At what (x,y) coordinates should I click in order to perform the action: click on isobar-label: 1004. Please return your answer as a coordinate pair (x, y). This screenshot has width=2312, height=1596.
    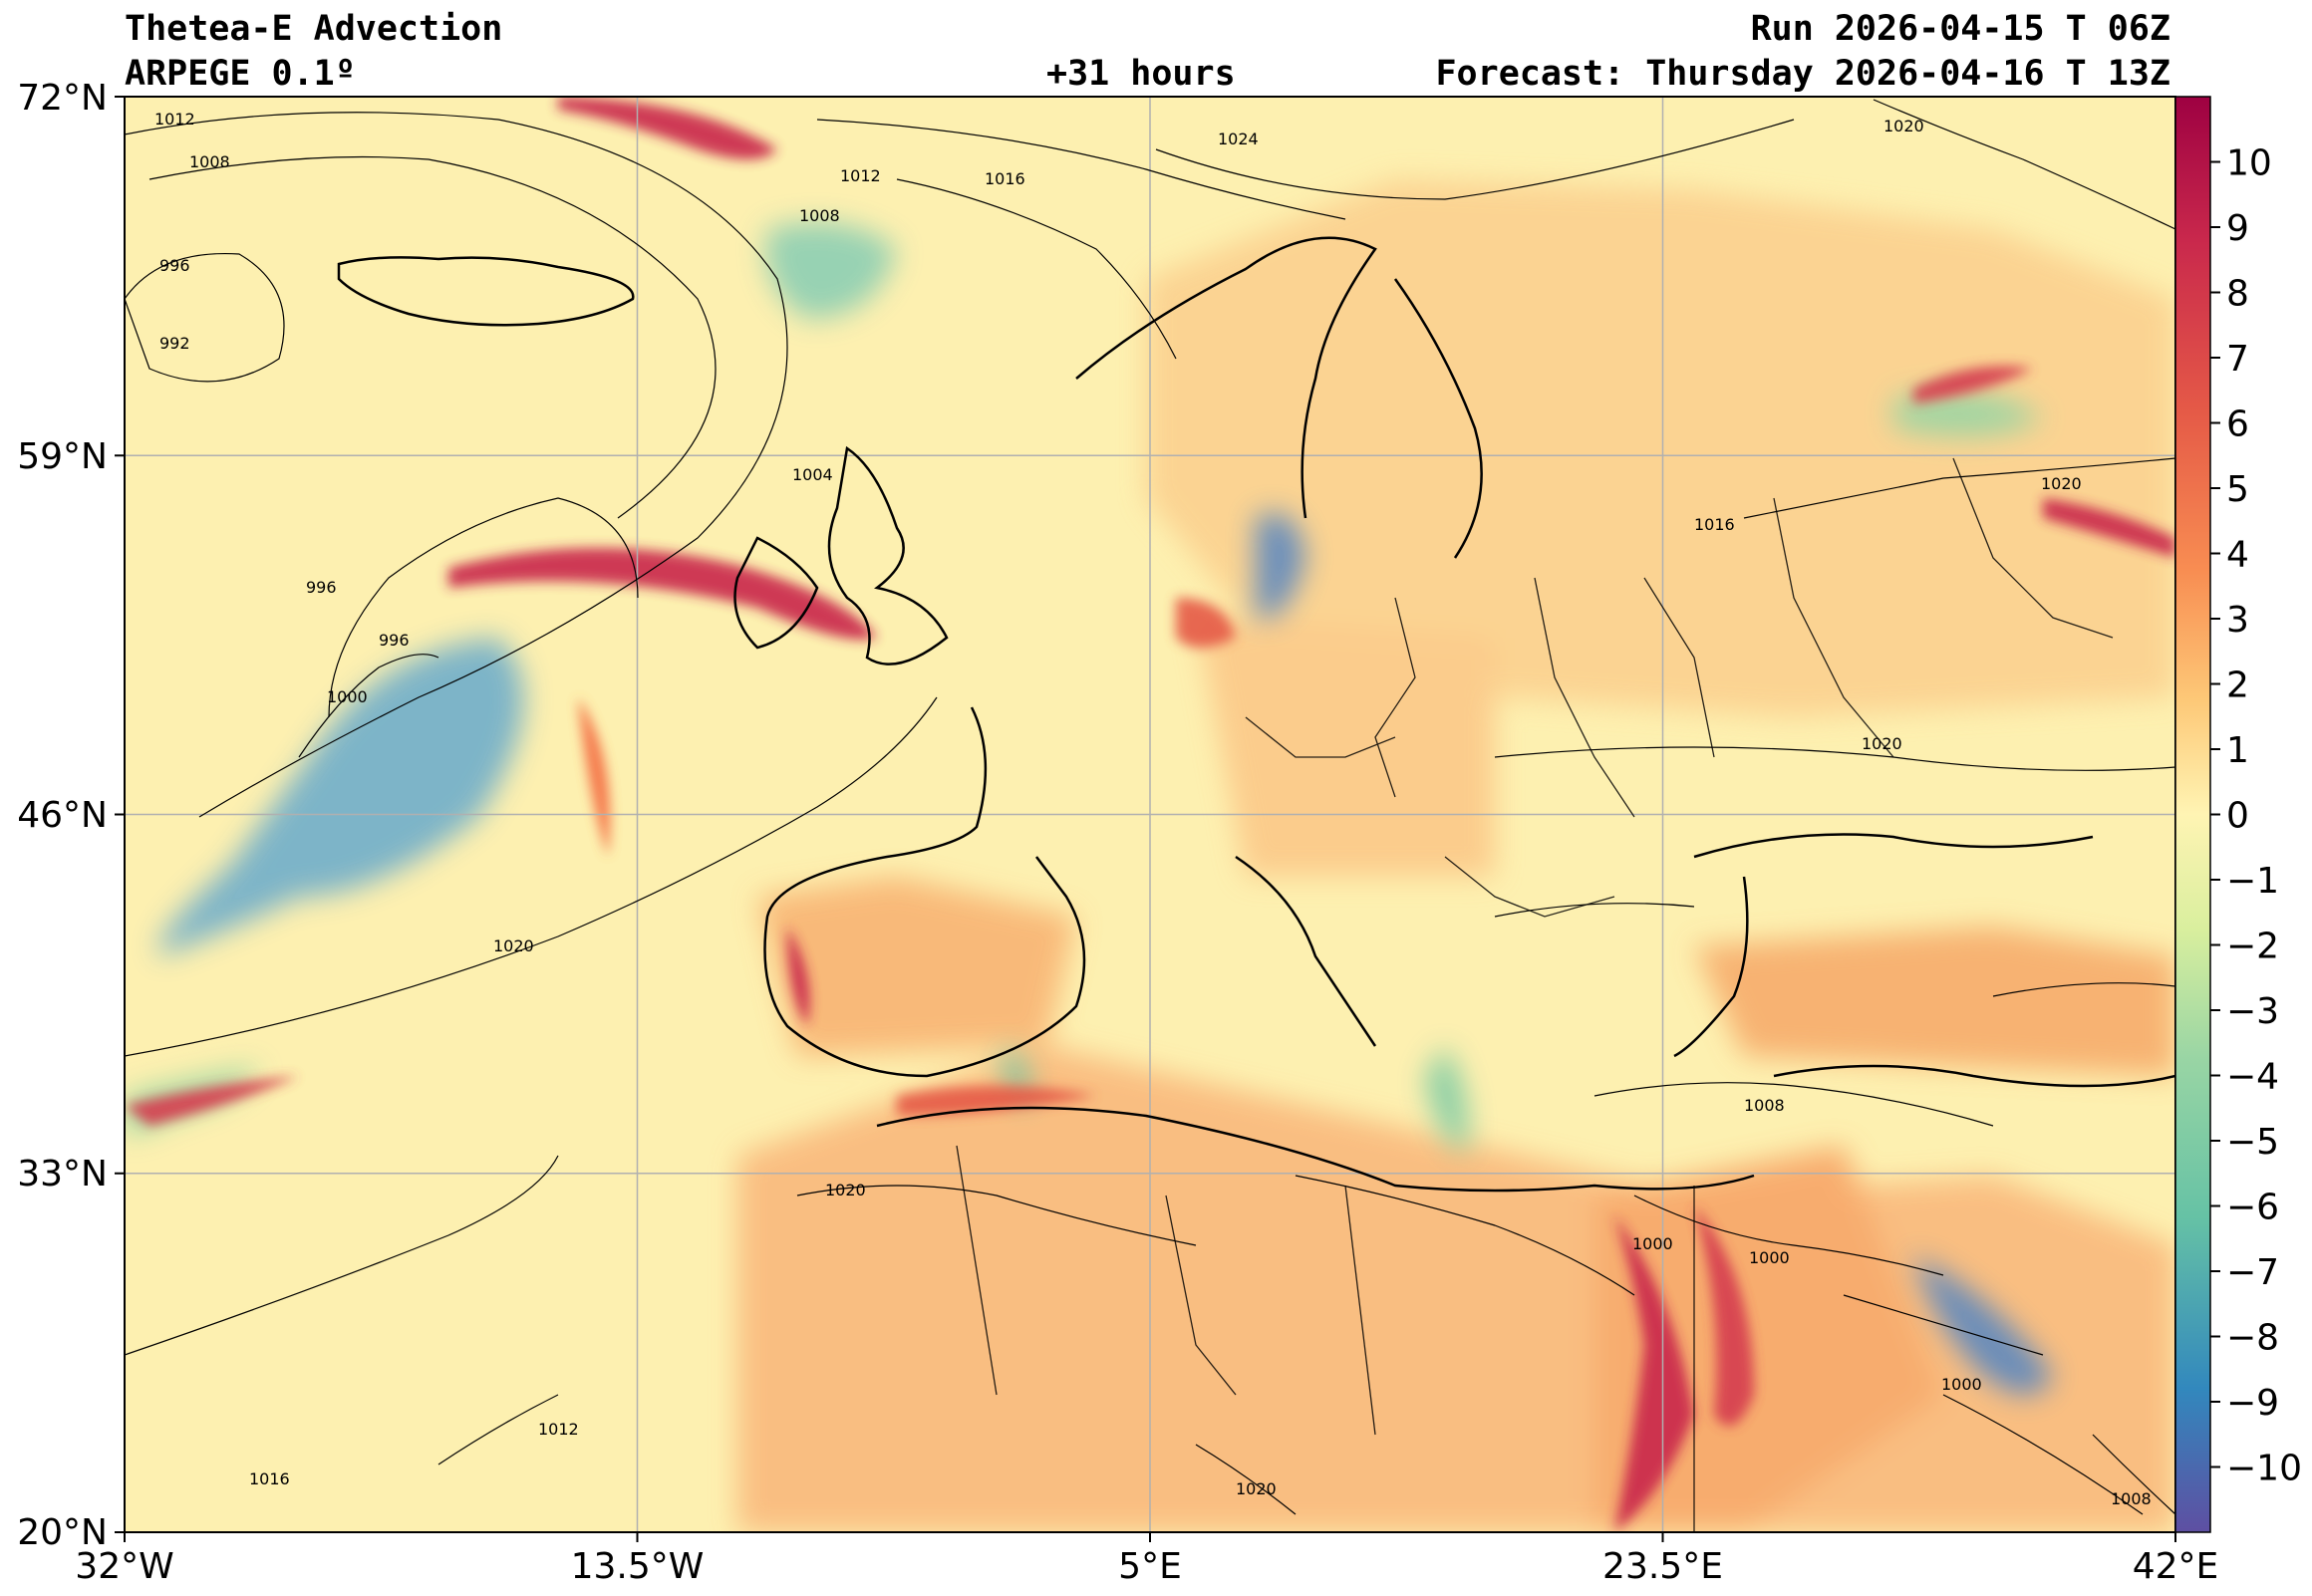
    Looking at the image, I should click on (812, 474).